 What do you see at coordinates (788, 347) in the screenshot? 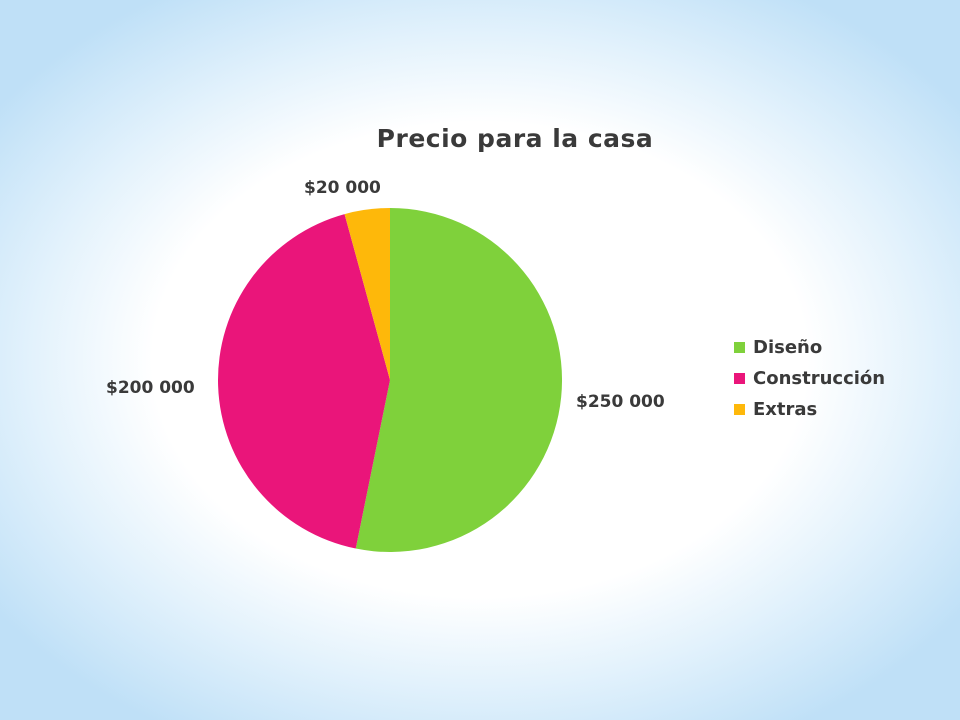
I see `legend-label-diseno: Diseño` at bounding box center [788, 347].